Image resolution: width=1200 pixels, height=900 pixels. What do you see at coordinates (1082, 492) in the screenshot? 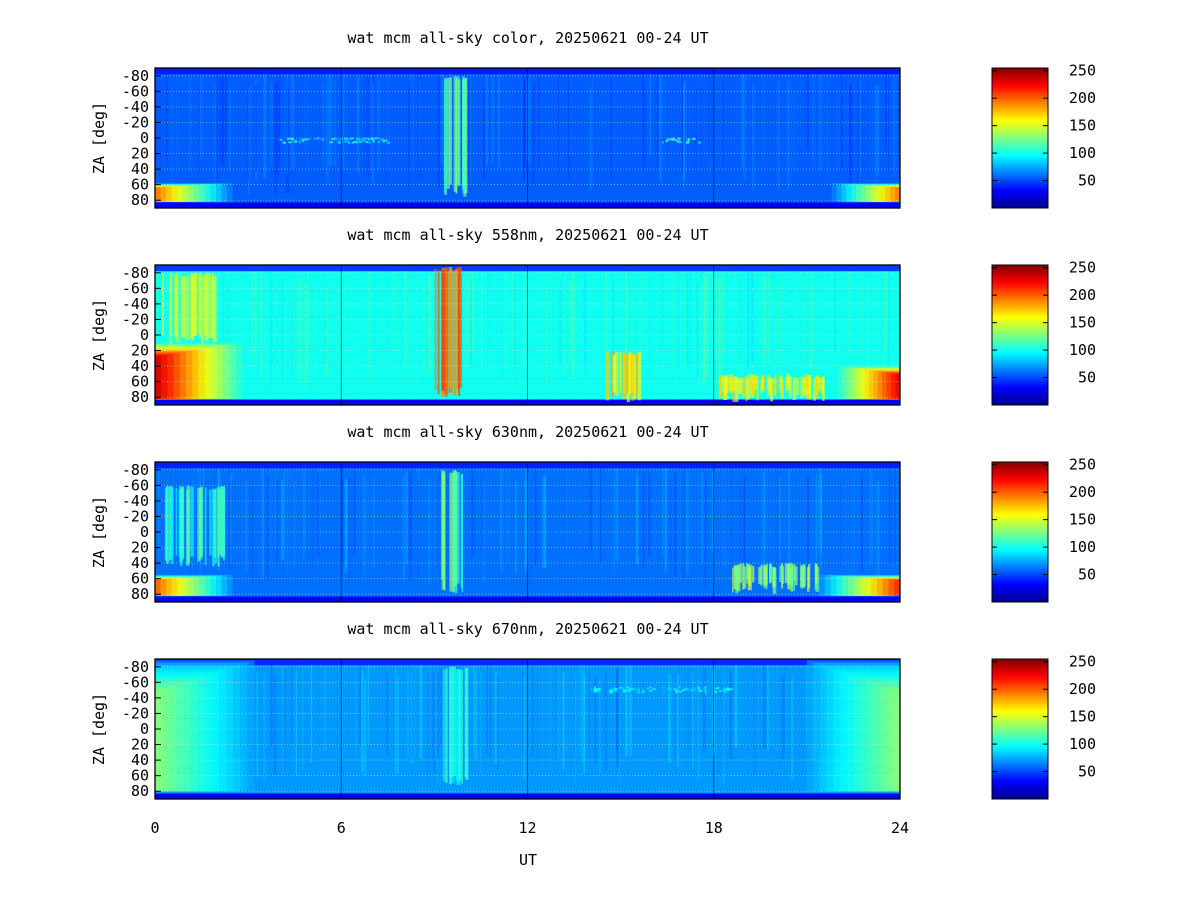
I see `colorbar-tick-label: 200` at bounding box center [1082, 492].